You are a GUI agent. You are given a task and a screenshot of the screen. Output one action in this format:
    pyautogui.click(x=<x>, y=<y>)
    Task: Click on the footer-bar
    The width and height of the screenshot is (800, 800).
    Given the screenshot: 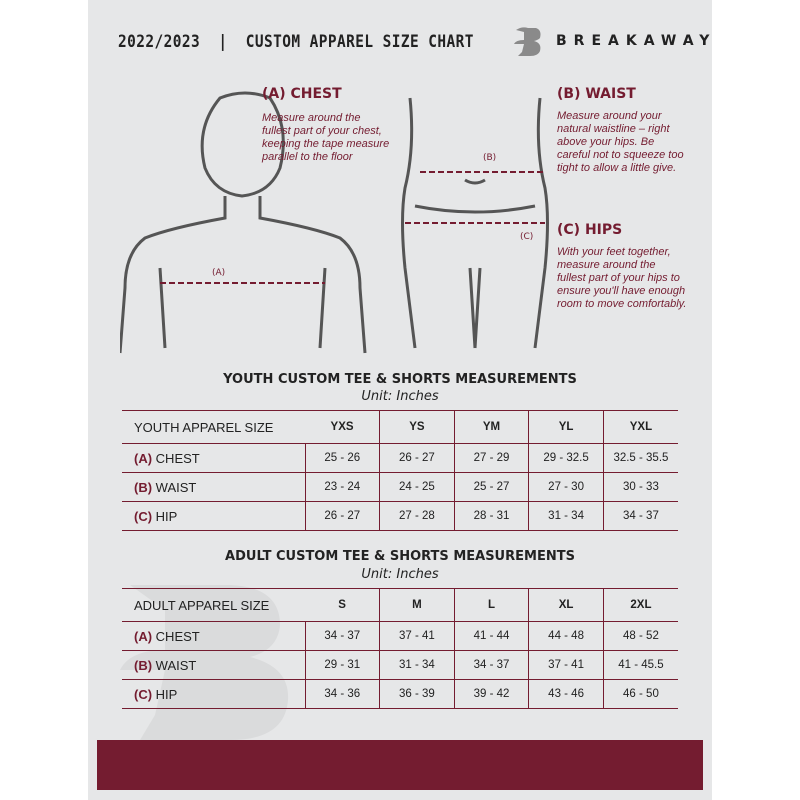 What is the action you would take?
    pyautogui.click(x=400, y=765)
    